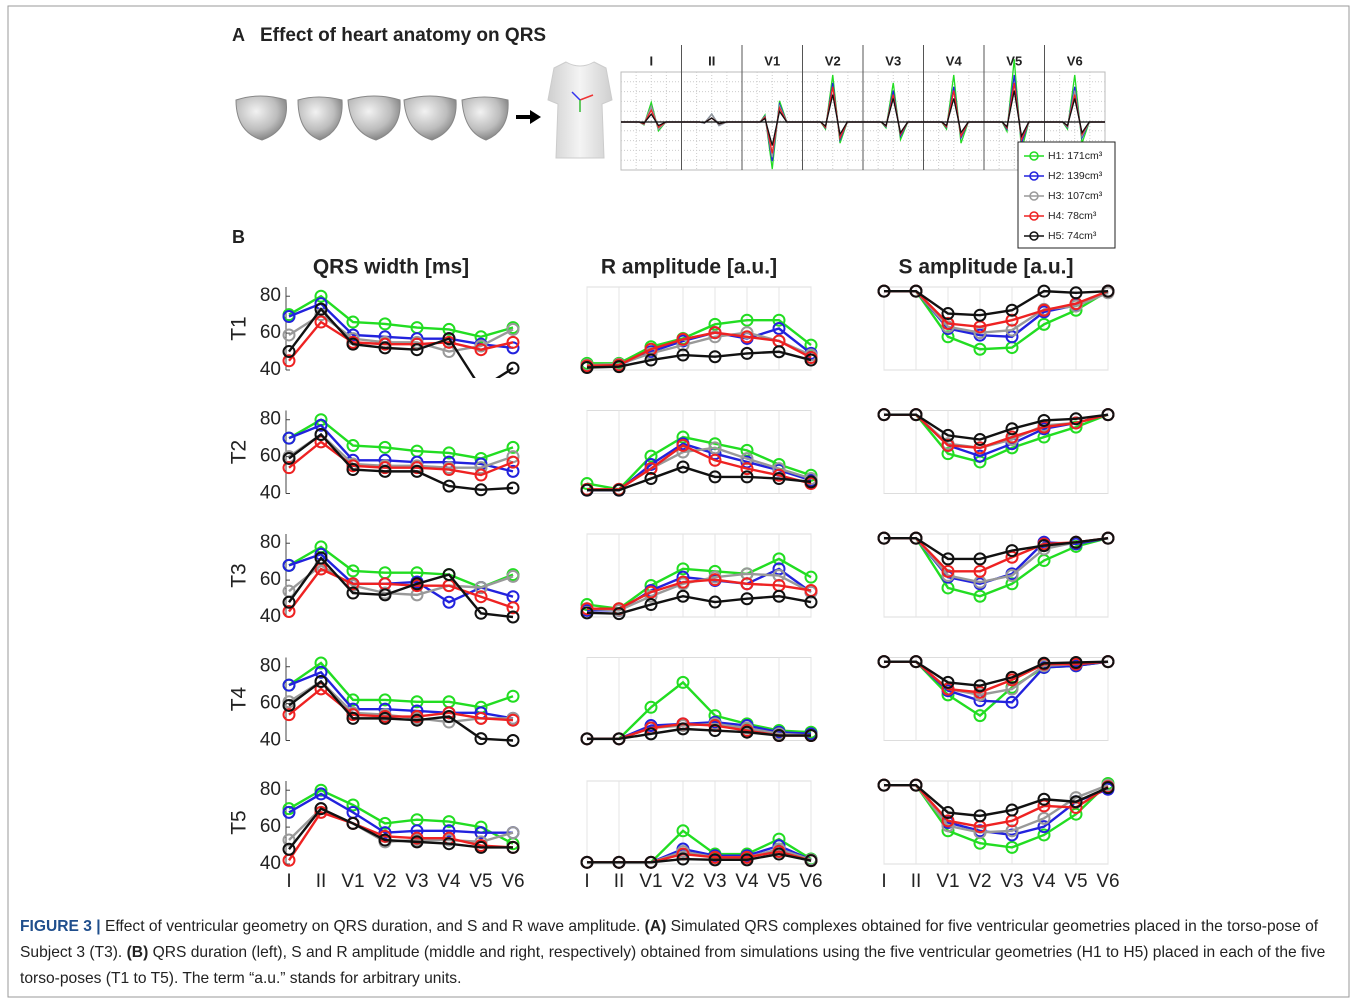 The image size is (1357, 1003). Describe the element at coordinates (619, 881) in the screenshot. I see `x-tick-label: II` at that location.